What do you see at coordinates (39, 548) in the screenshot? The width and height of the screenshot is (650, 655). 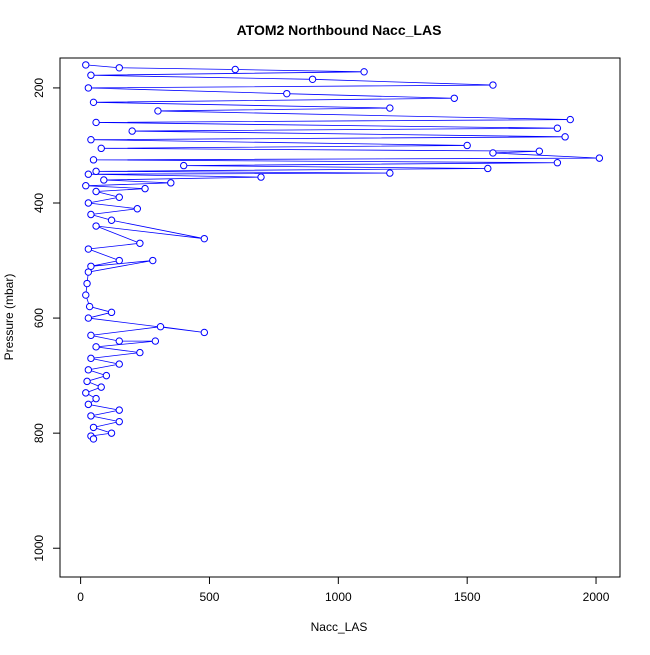 I see `y-tick-label: 1000` at bounding box center [39, 548].